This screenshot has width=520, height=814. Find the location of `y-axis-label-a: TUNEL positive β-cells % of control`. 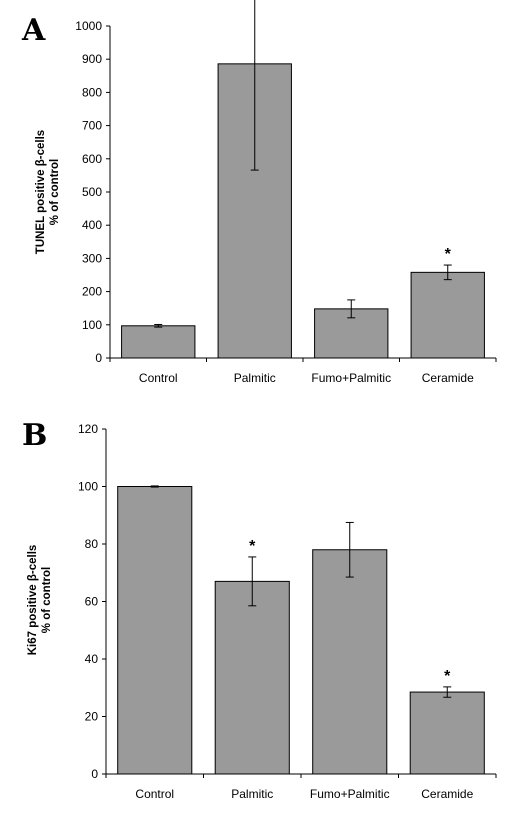

y-axis-label-a: TUNEL positive β-cells % of control is located at coordinates (48, 192).